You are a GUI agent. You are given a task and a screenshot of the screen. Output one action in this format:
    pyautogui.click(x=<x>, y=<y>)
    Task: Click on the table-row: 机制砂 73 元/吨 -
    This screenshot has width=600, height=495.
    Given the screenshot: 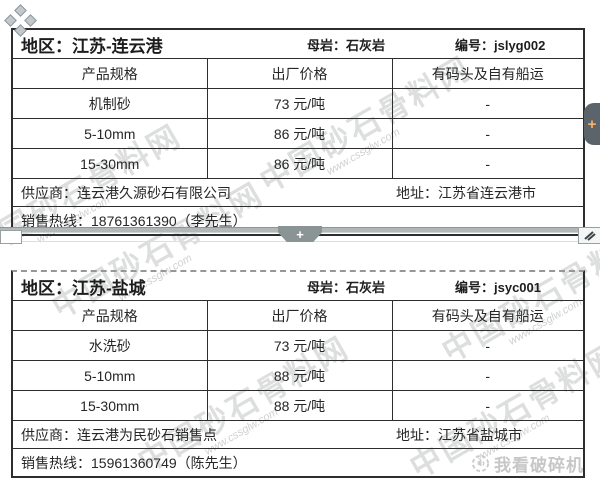 What is the action you would take?
    pyautogui.click(x=298, y=103)
    